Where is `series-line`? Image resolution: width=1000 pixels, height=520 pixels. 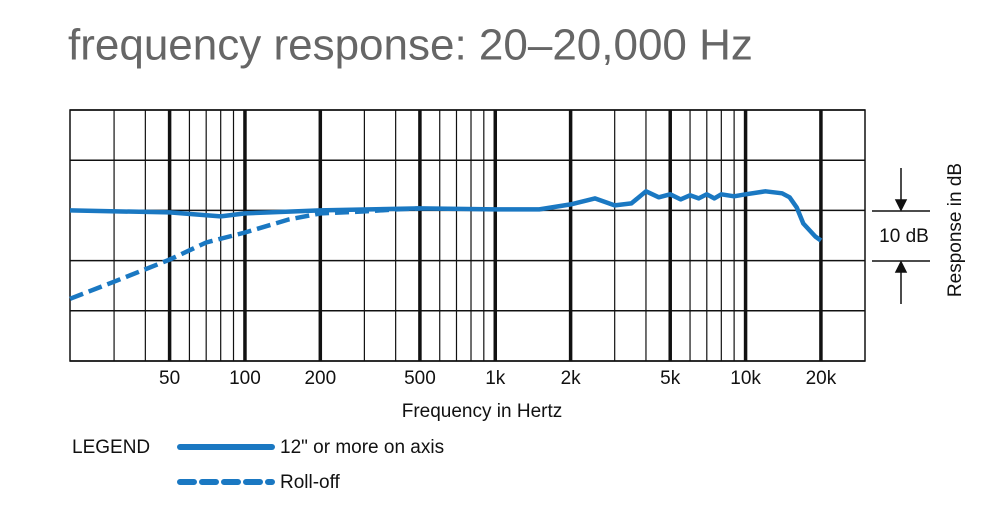 series-line is located at coordinates (446, 216).